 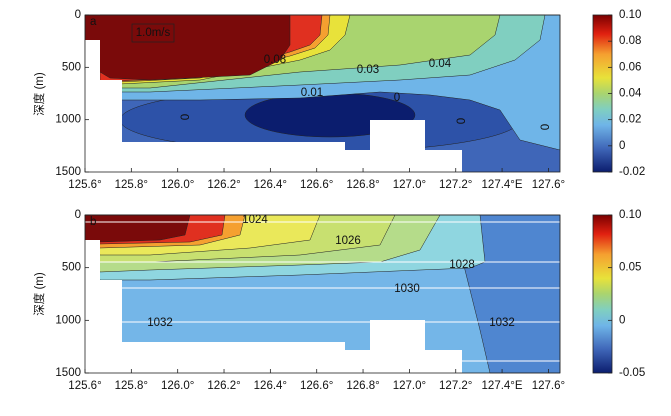 What do you see at coordinates (630, 120) in the screenshot?
I see `colorbar-tick-label: 0.02` at bounding box center [630, 120].